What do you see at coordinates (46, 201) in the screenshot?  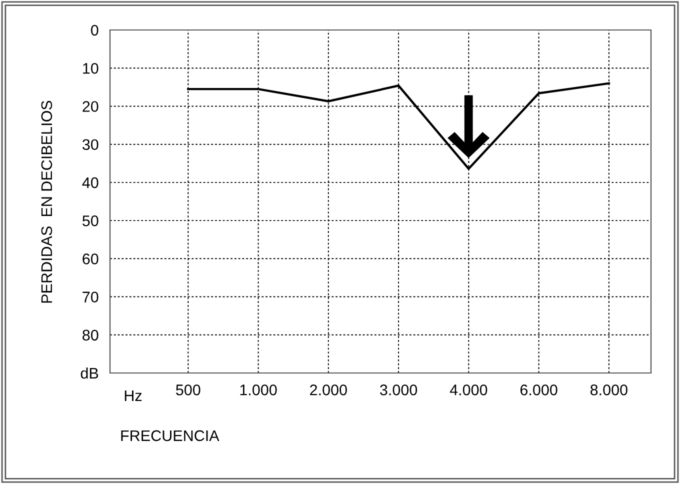 I see `y-axis-title: PERDIDAS EN DECIBELIOS` at bounding box center [46, 201].